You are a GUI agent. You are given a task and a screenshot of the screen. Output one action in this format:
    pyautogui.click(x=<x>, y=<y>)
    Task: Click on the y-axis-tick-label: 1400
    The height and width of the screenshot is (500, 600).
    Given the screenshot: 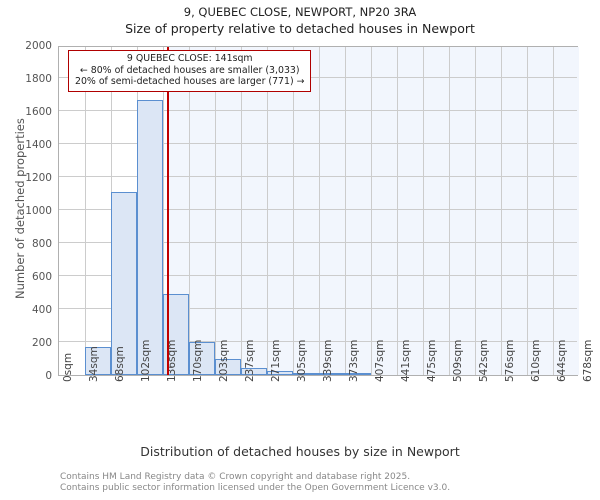 What is the action you would take?
    pyautogui.click(x=38, y=145)
    